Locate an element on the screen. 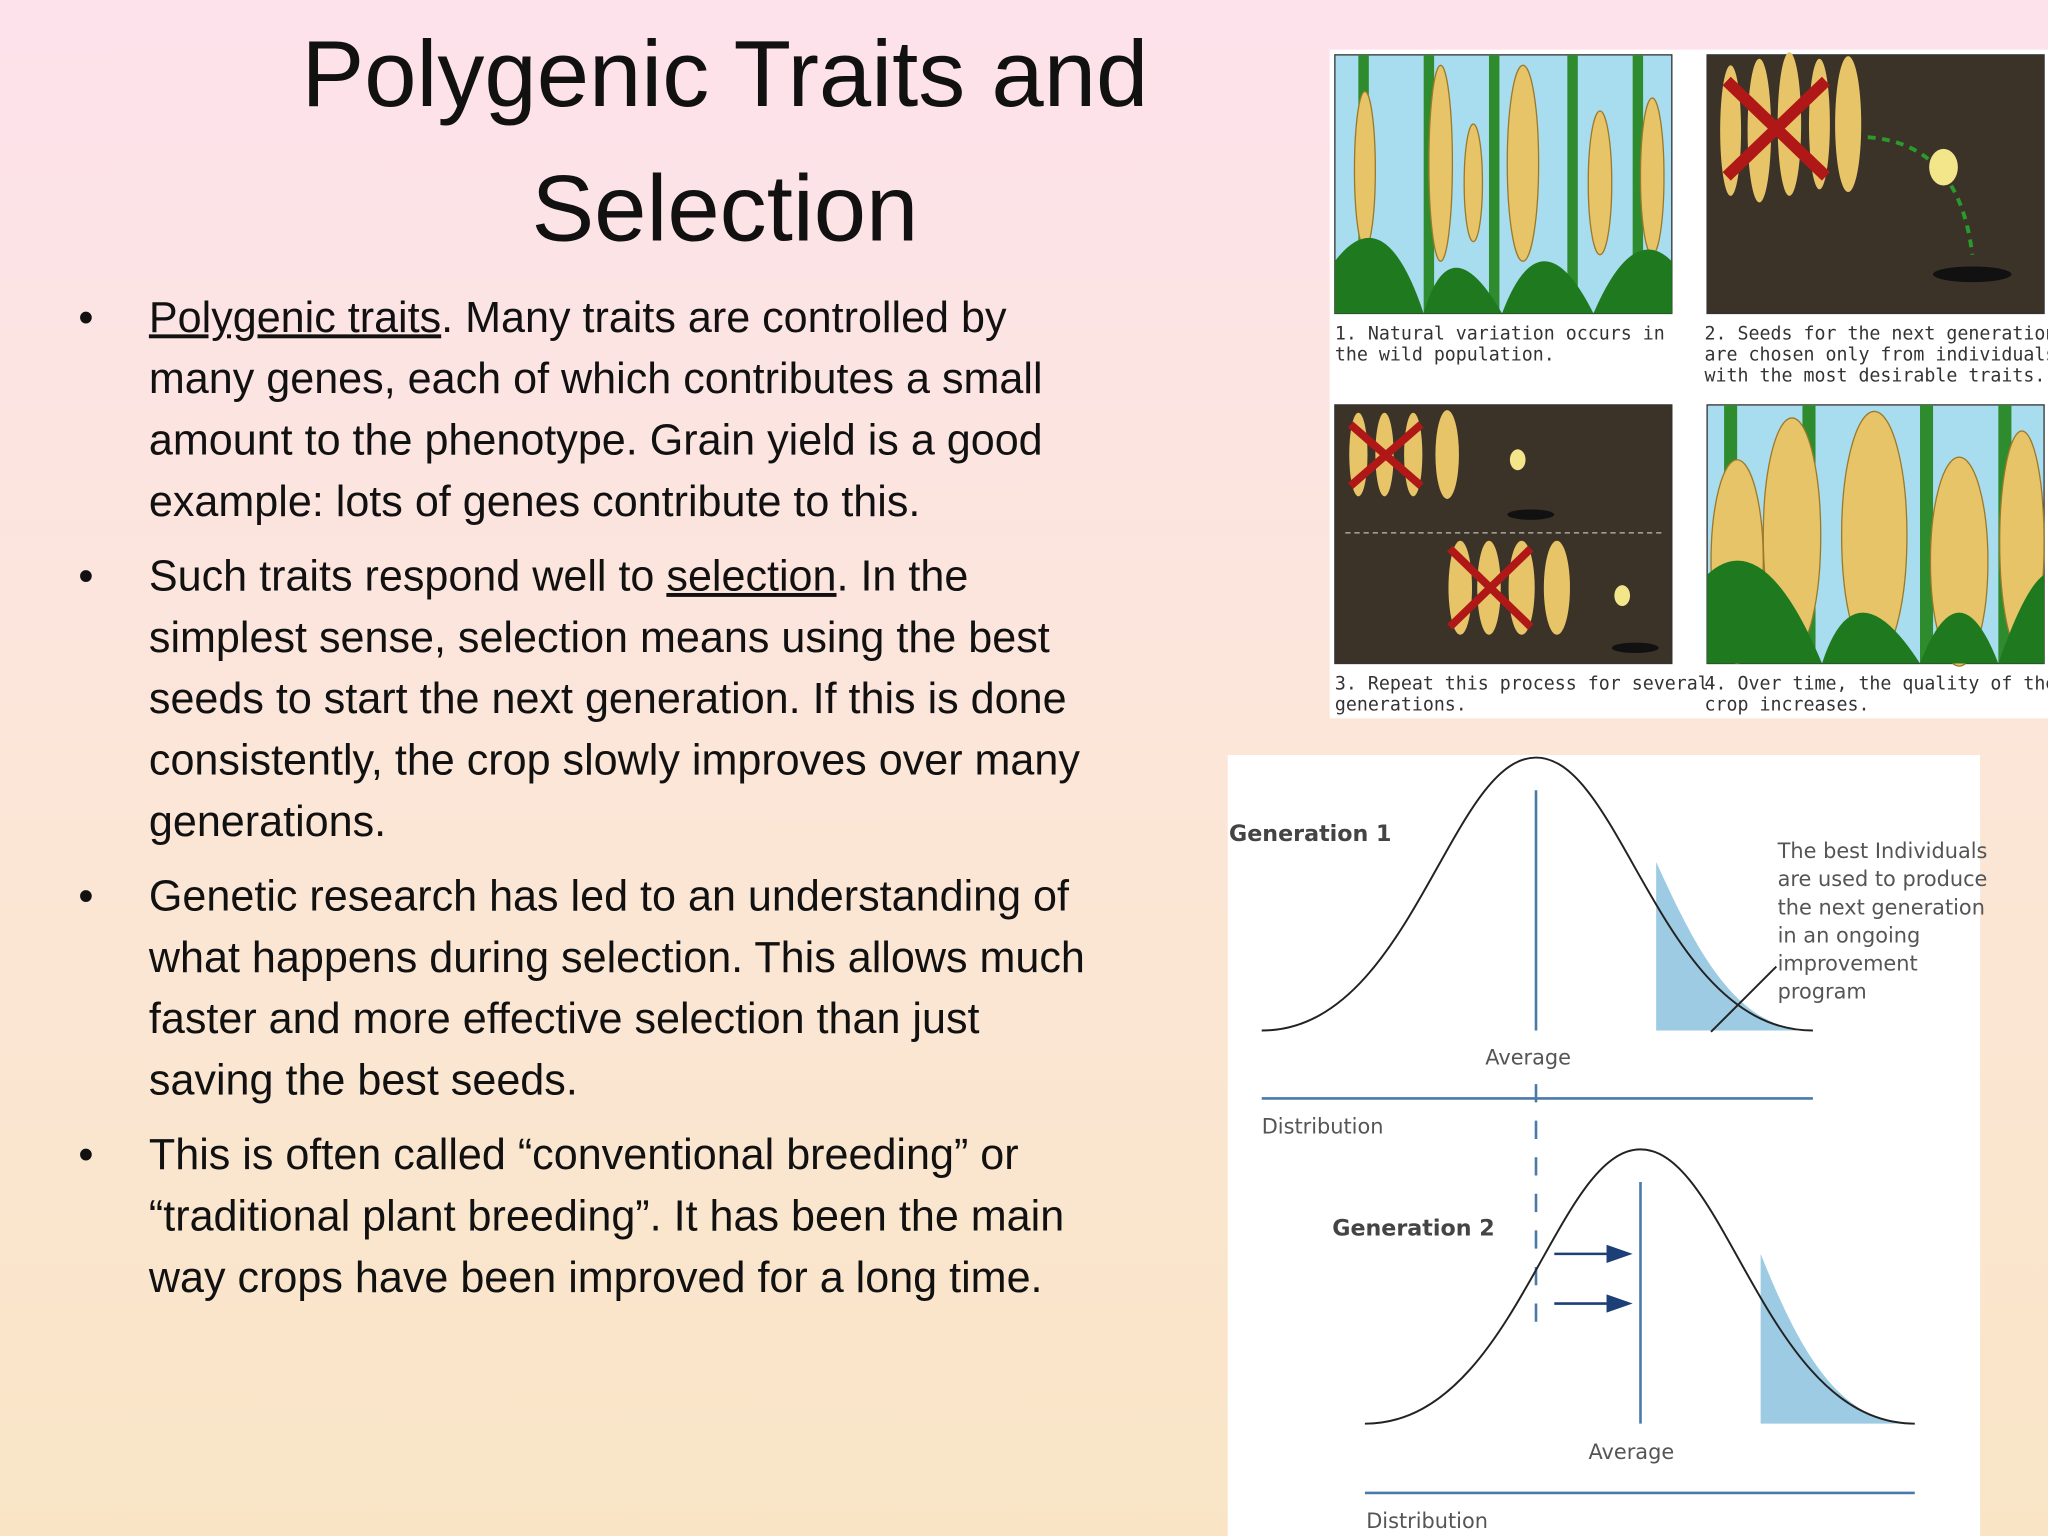 The image size is (2048, 1536). note-line: The best Individuals is located at coordinates (1882, 851).